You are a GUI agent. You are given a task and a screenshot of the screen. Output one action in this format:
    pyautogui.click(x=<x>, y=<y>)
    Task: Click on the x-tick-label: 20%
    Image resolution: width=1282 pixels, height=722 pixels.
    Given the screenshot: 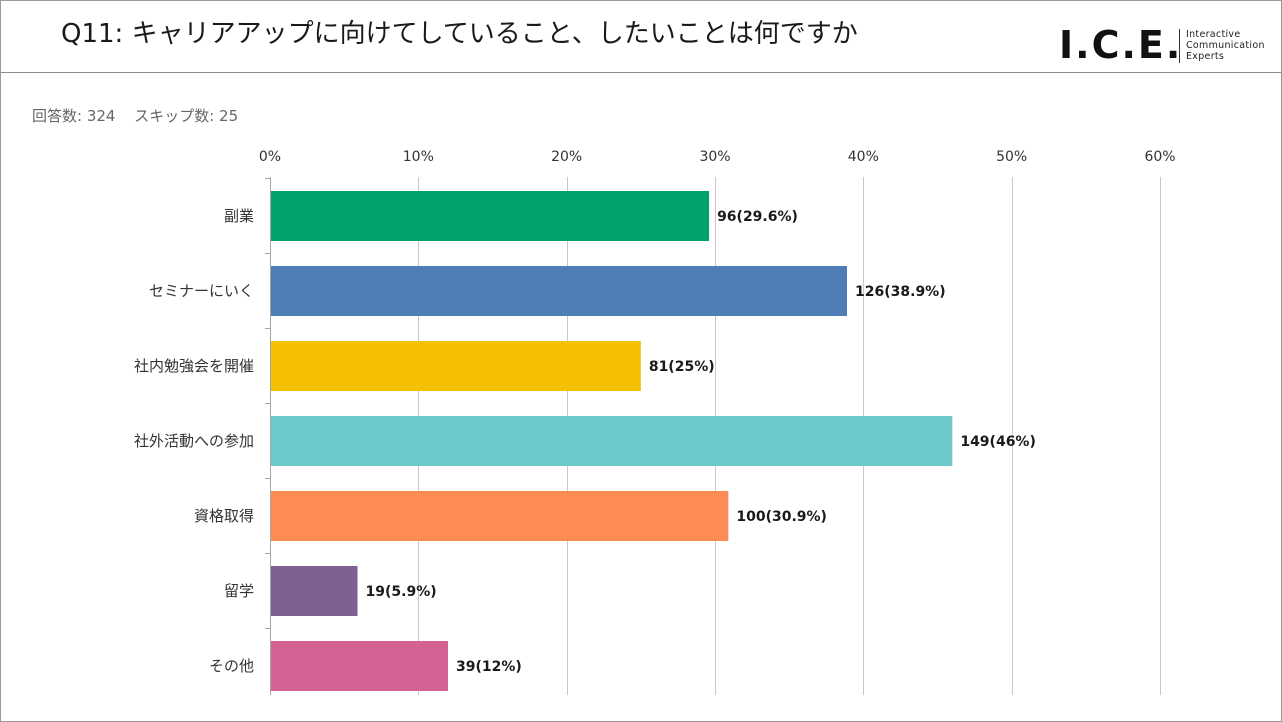 What is the action you would take?
    pyautogui.click(x=566, y=157)
    